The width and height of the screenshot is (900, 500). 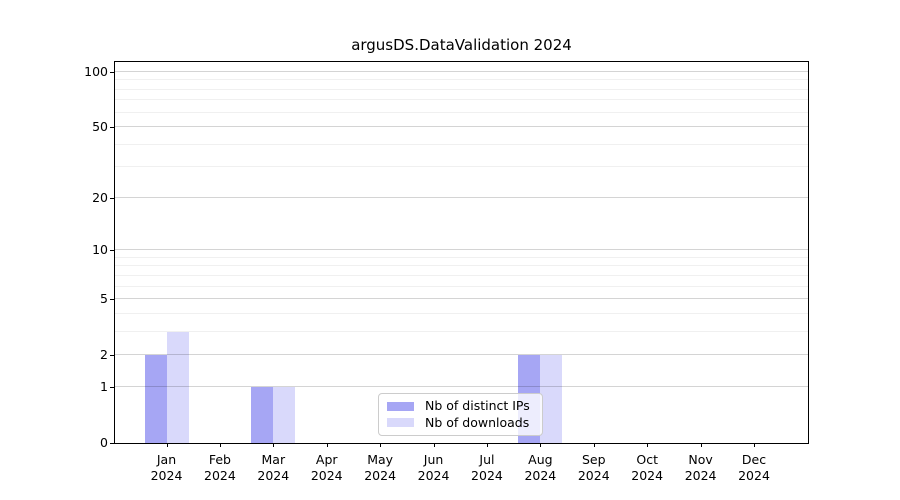 I want to click on x-tick-month: Sep, so click(x=593, y=459).